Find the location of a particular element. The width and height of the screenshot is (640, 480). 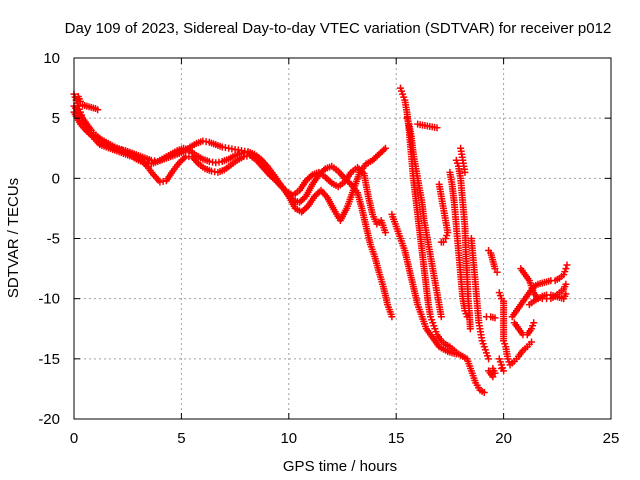

x-tick-label: 20 is located at coordinates (503, 438).